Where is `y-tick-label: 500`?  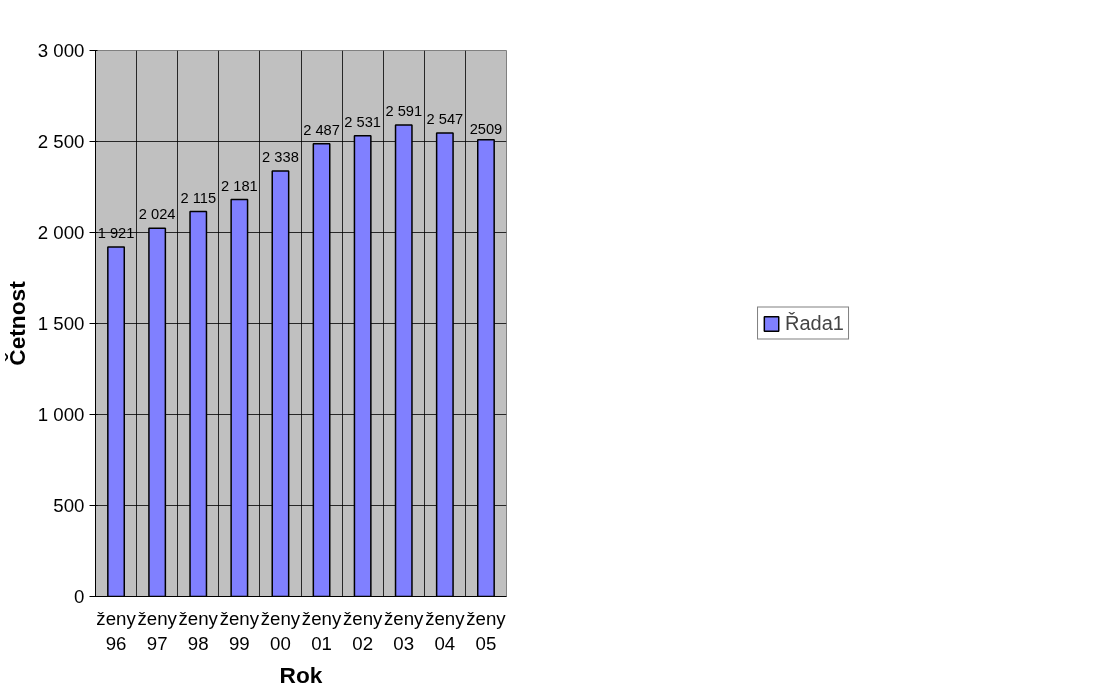 y-tick-label: 500 is located at coordinates (69, 505).